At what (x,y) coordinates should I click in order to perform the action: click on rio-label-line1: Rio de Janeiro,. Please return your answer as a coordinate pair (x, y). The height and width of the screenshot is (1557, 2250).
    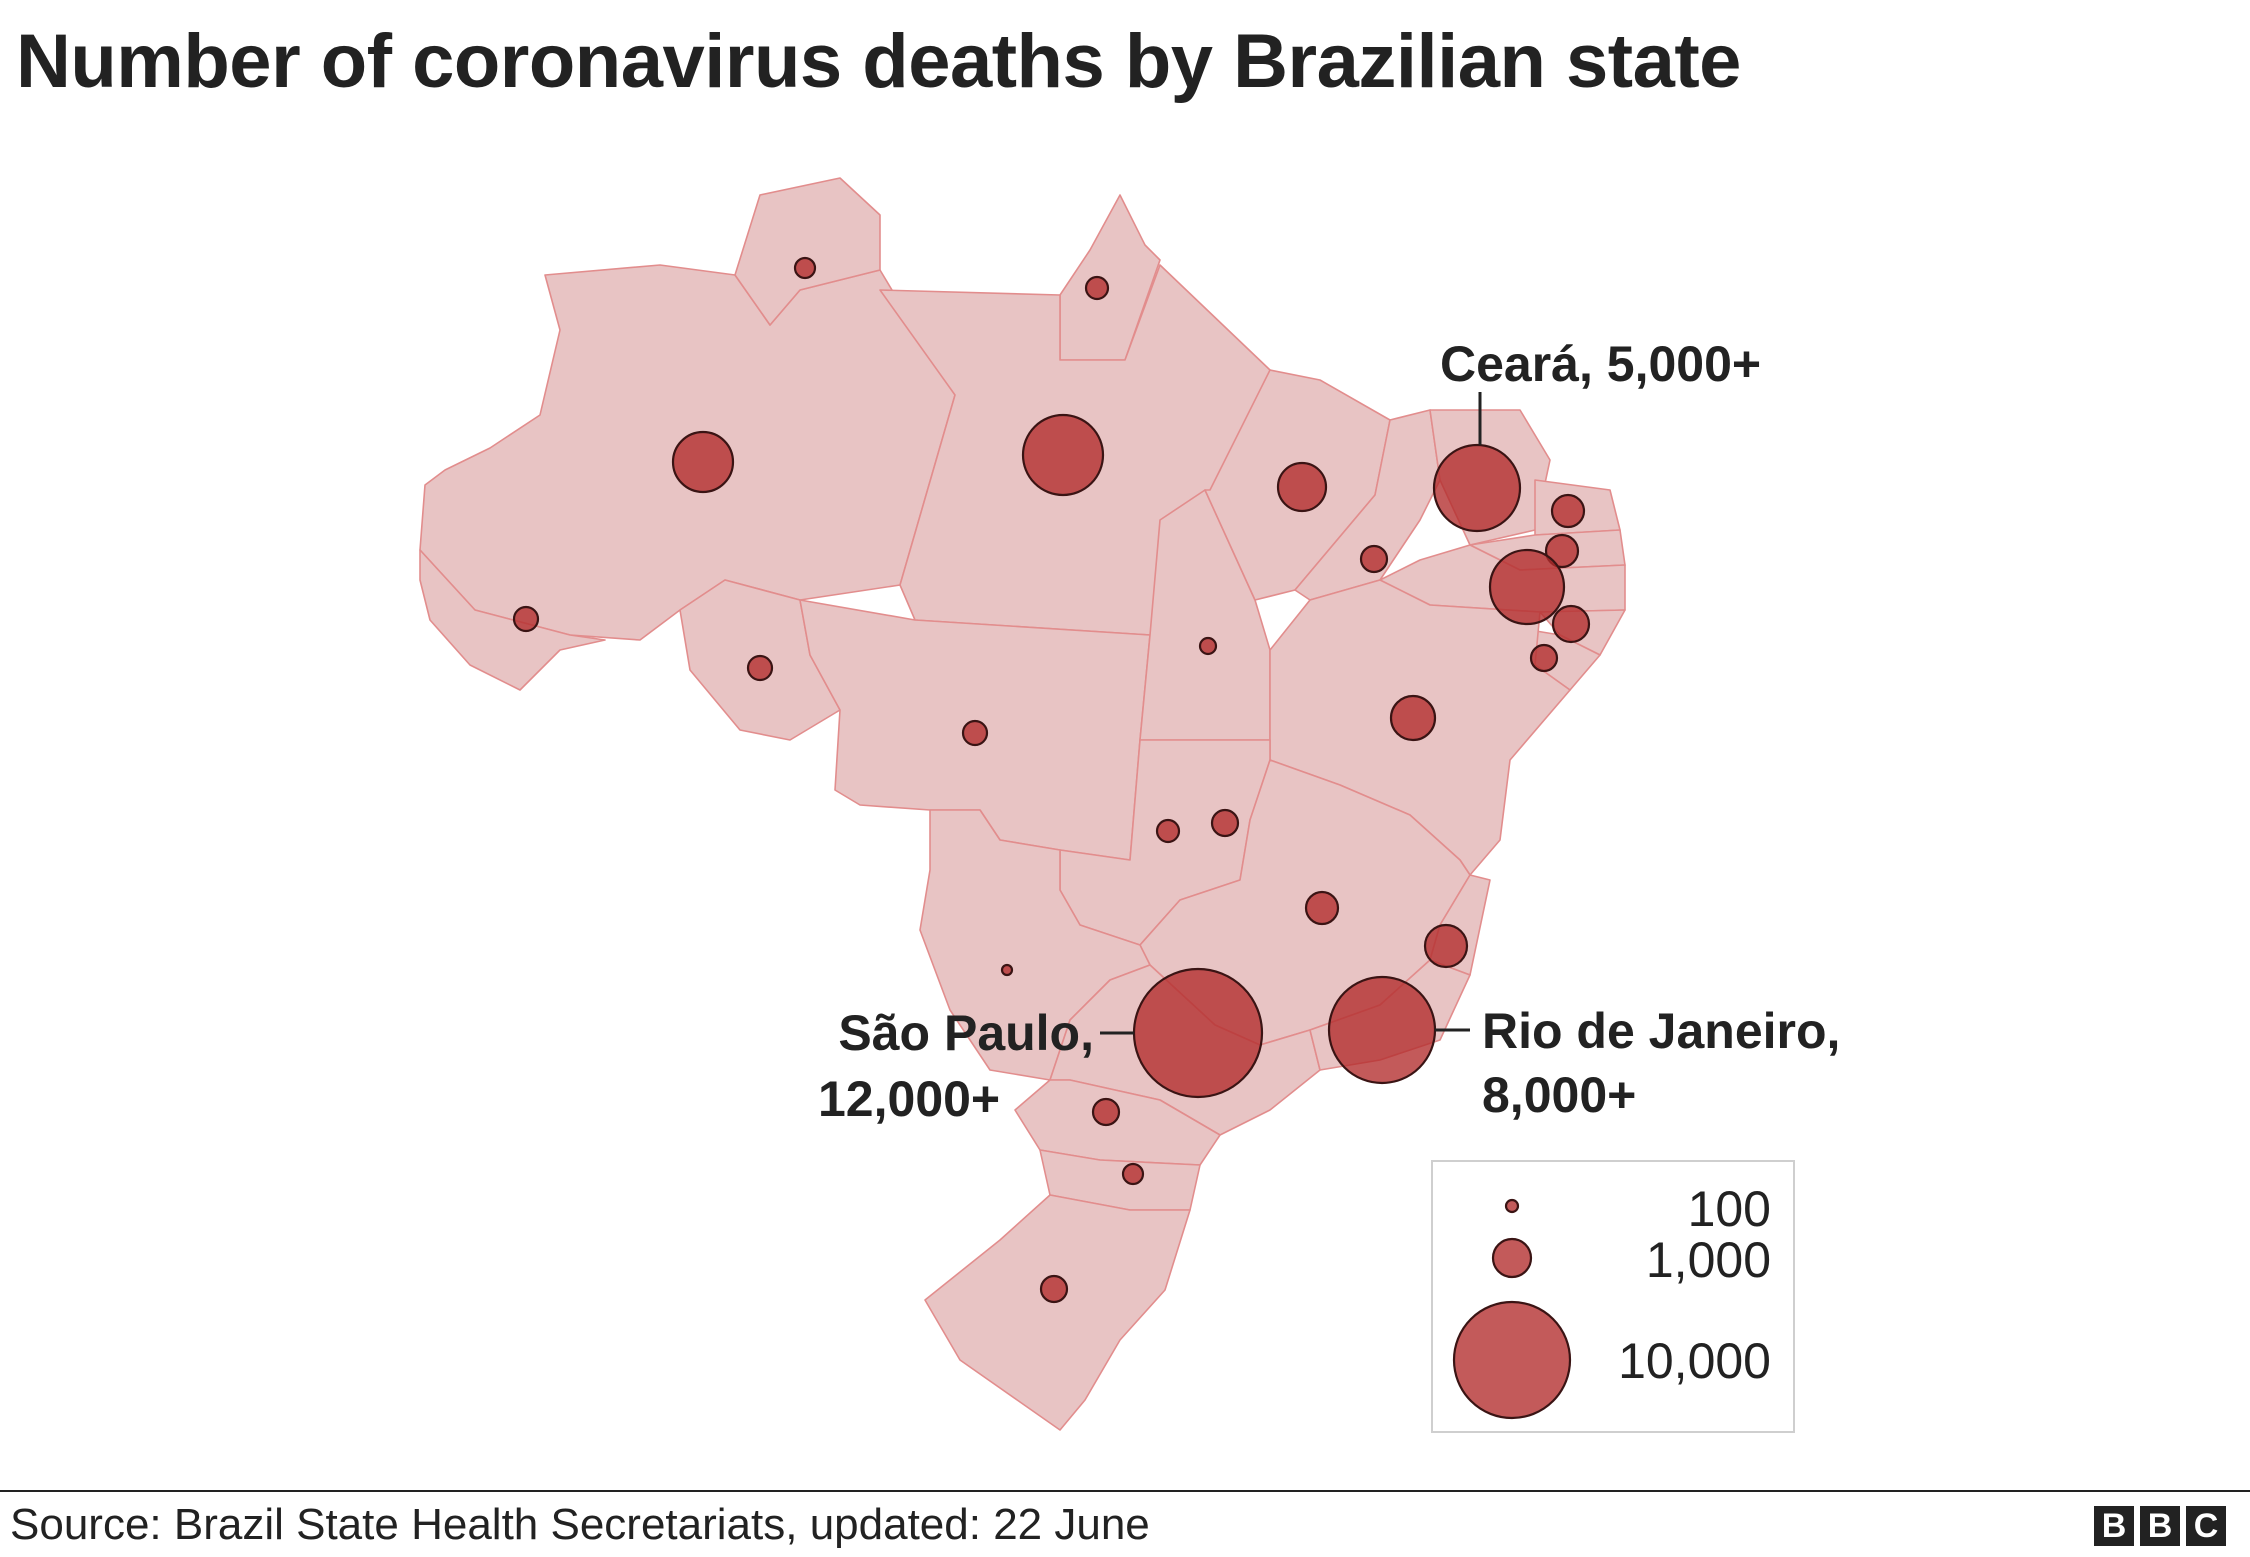
    Looking at the image, I should click on (1661, 1031).